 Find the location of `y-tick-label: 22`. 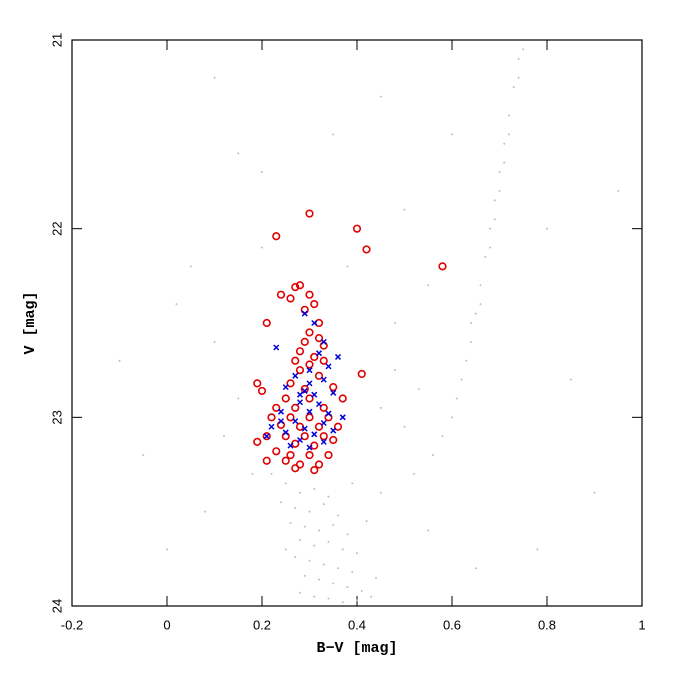

y-tick-label: 22 is located at coordinates (56, 228).